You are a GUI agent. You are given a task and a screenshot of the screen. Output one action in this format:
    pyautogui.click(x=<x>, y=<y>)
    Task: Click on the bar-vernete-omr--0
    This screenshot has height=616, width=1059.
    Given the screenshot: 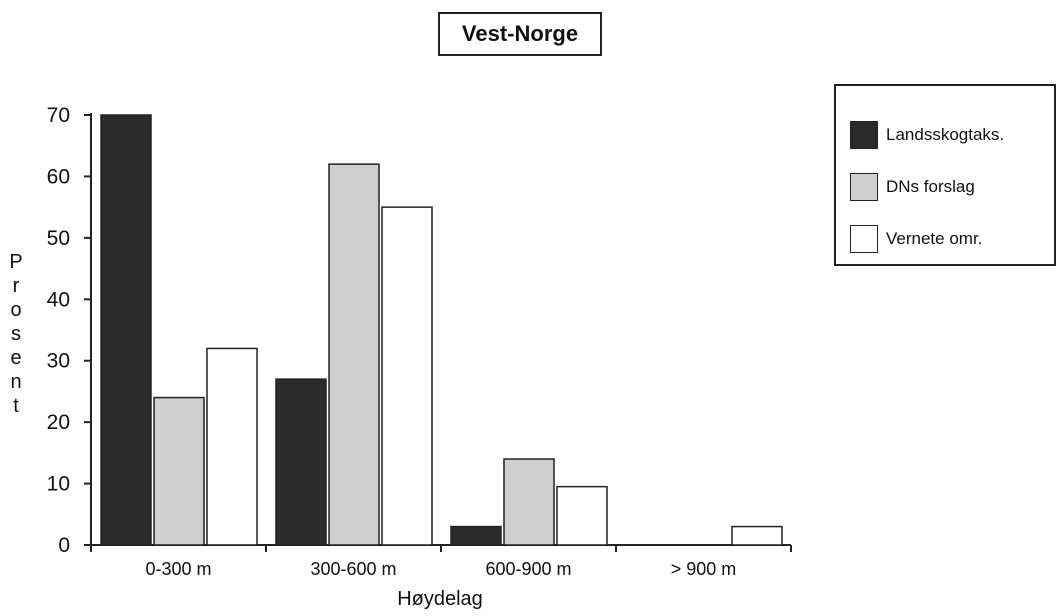 What is the action you would take?
    pyautogui.click(x=232, y=446)
    